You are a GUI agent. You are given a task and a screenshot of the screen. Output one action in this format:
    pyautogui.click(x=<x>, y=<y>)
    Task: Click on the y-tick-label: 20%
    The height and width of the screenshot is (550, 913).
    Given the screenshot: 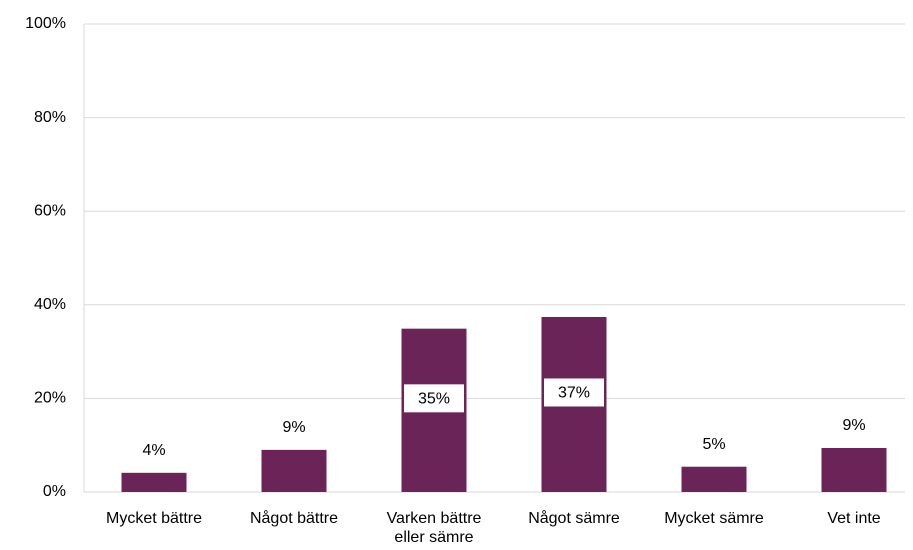 What is the action you would take?
    pyautogui.click(x=50, y=398)
    